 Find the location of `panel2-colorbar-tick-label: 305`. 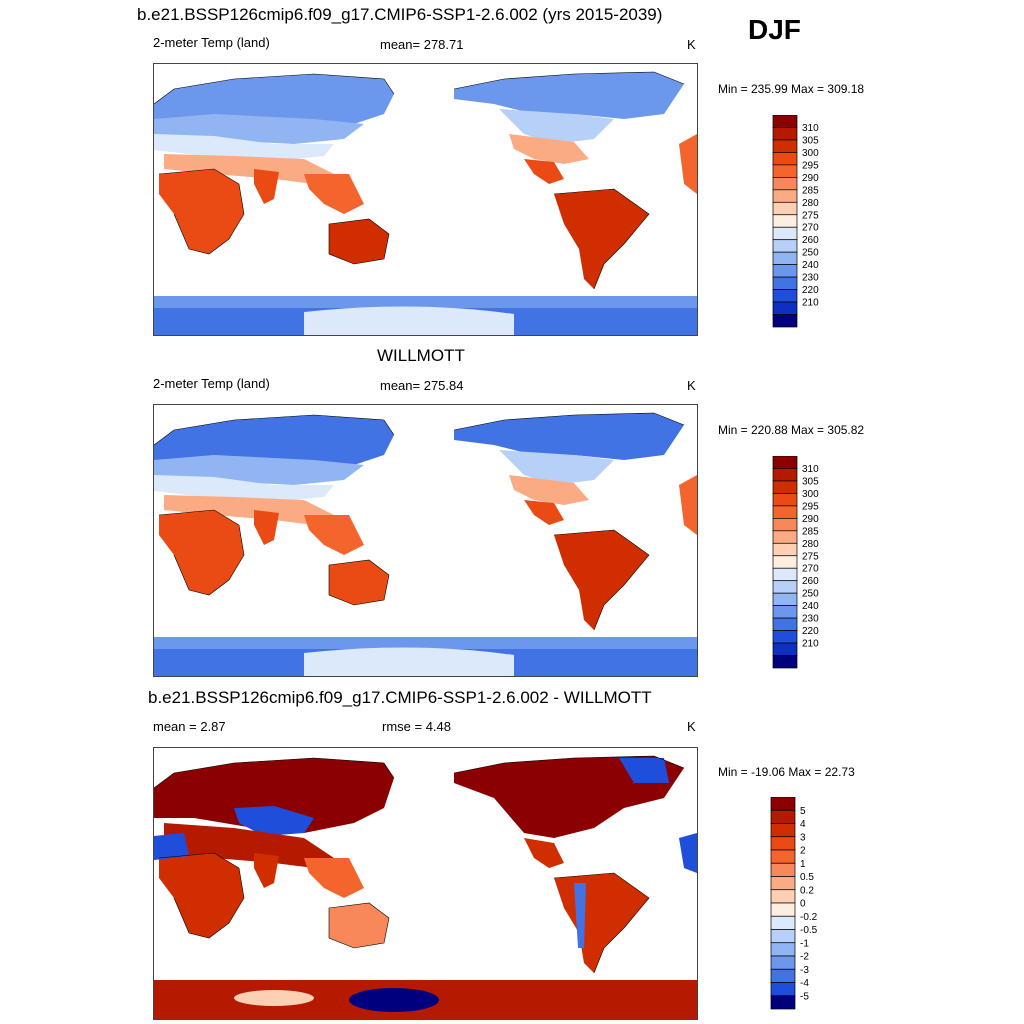

panel2-colorbar-tick-label: 305 is located at coordinates (810, 481).